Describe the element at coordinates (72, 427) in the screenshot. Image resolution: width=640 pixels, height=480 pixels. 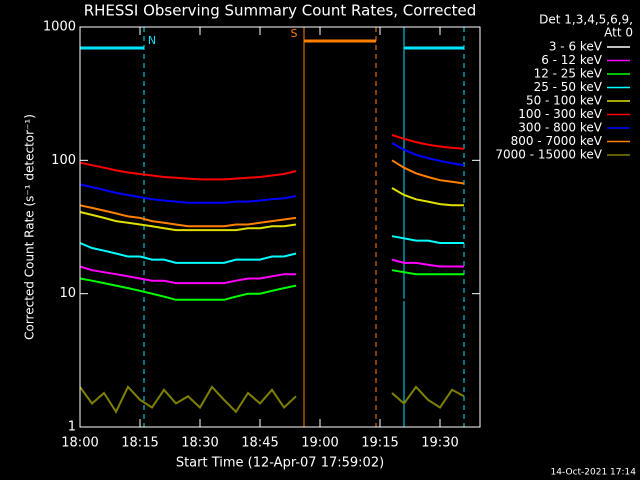
I see `y-tick-label: 1` at that location.